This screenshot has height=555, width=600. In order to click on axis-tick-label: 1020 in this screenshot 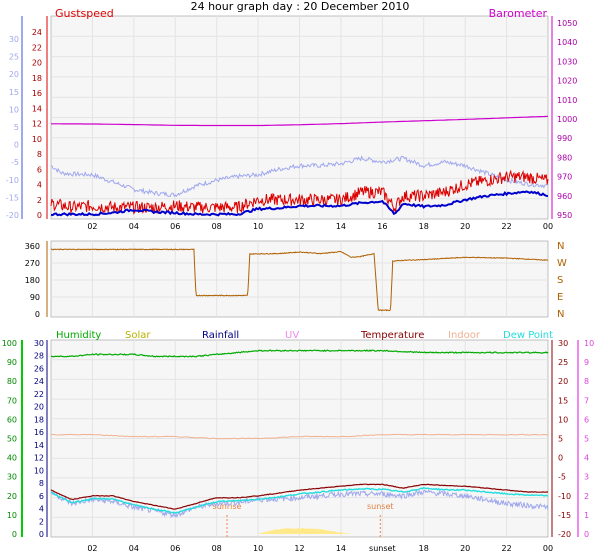, I will do `click(567, 81)`.